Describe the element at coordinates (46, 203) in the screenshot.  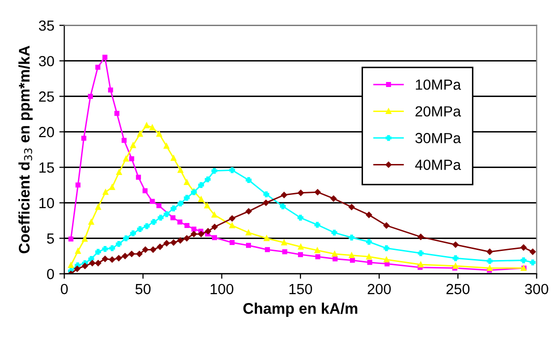
I see `y-tick-label: 10` at that location.